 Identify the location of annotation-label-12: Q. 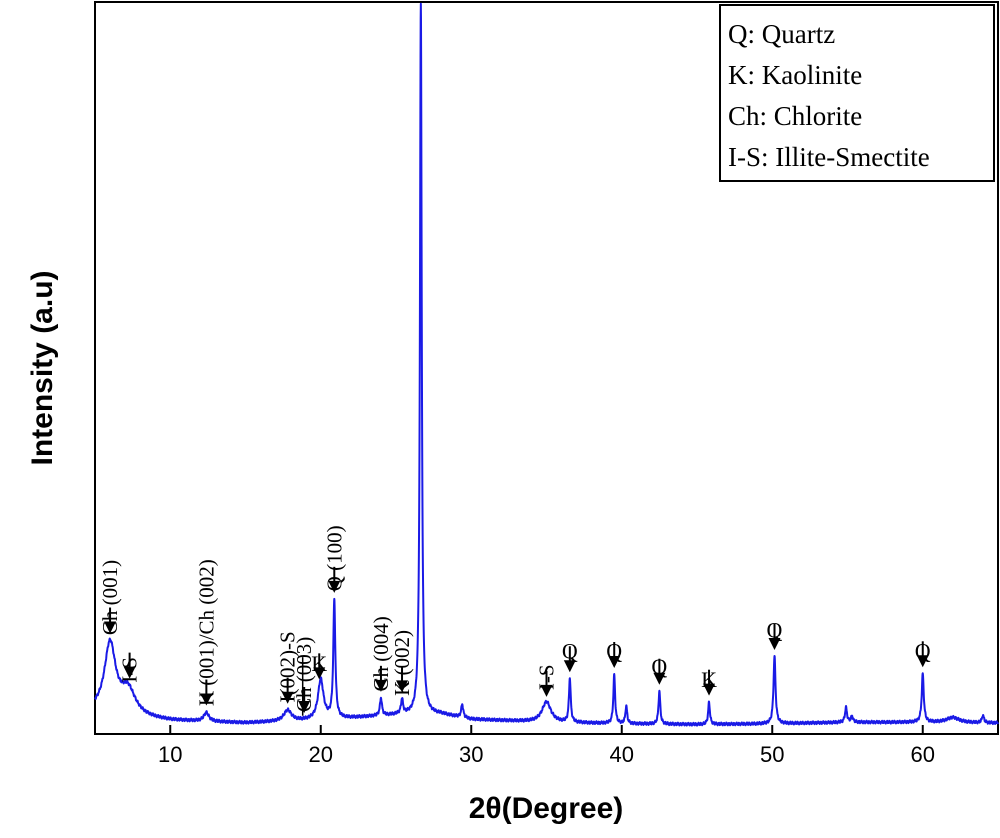
(614, 651).